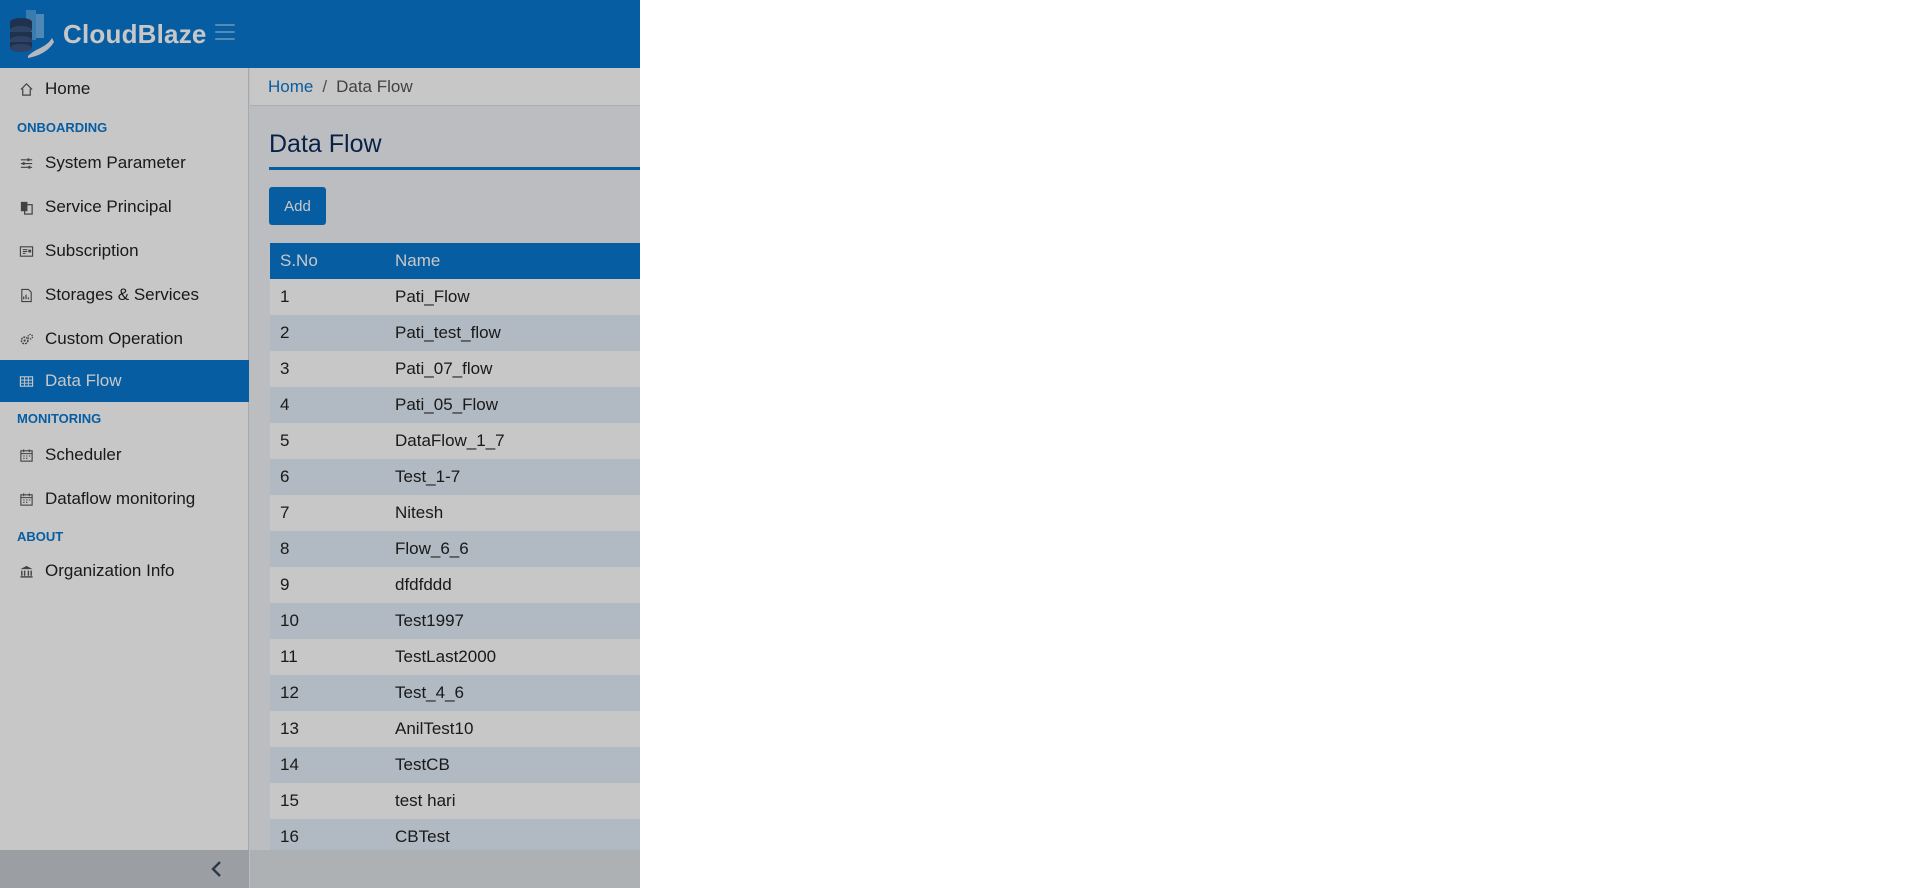 The height and width of the screenshot is (888, 1920). I want to click on cell-sno: 14, so click(289, 764).